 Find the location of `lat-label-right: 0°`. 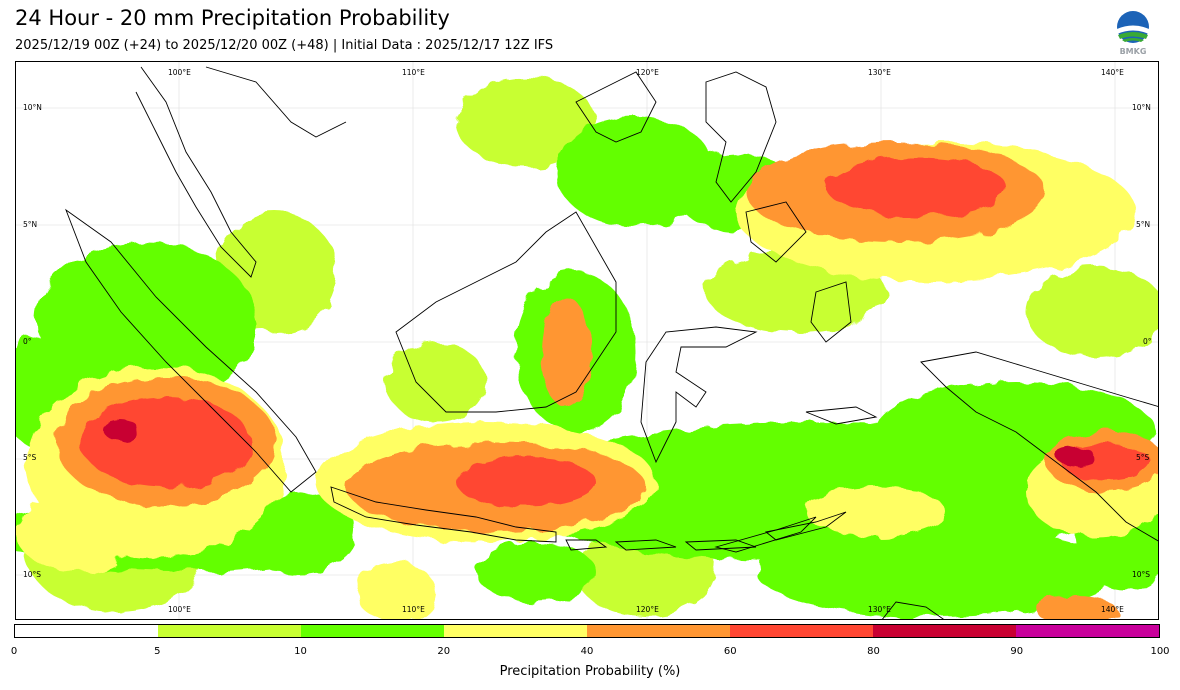

lat-label-right: 0° is located at coordinates (1147, 341).